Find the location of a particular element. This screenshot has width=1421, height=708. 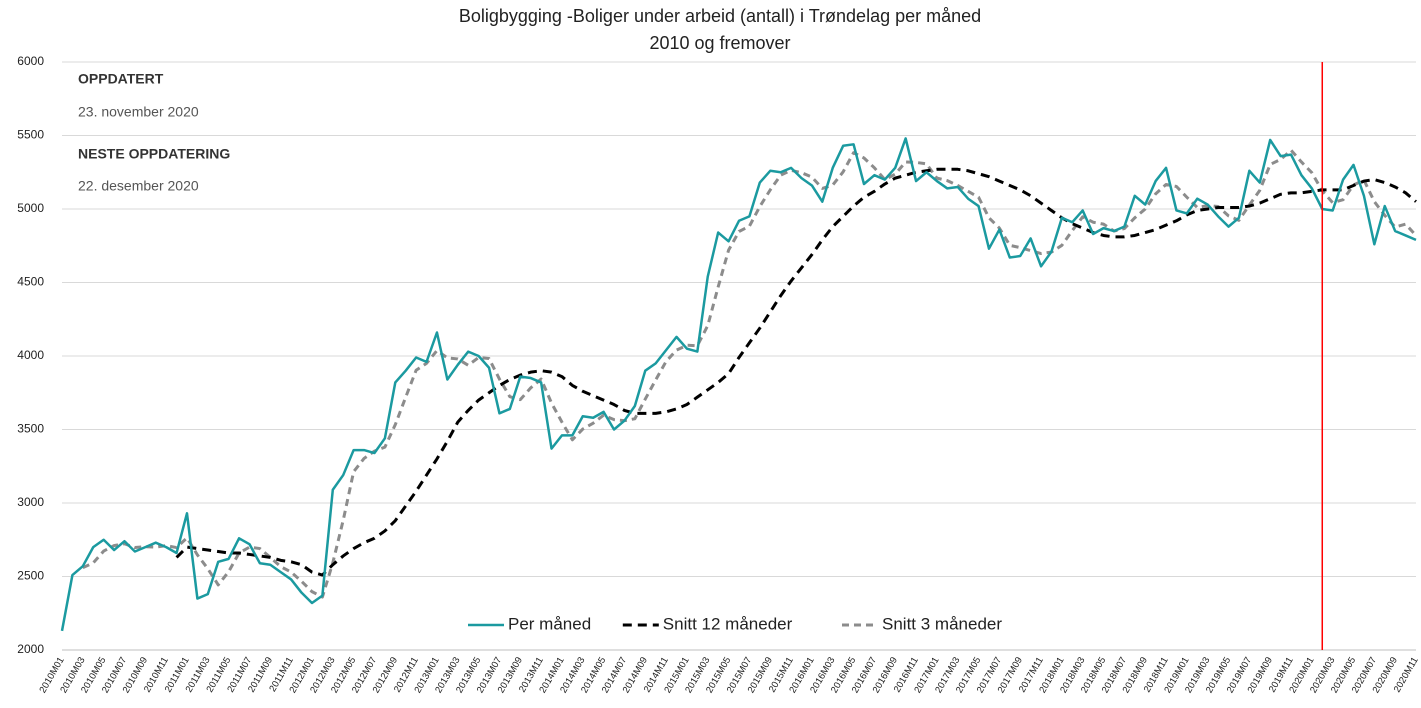

y-tick-label: 5500 is located at coordinates (30, 135).